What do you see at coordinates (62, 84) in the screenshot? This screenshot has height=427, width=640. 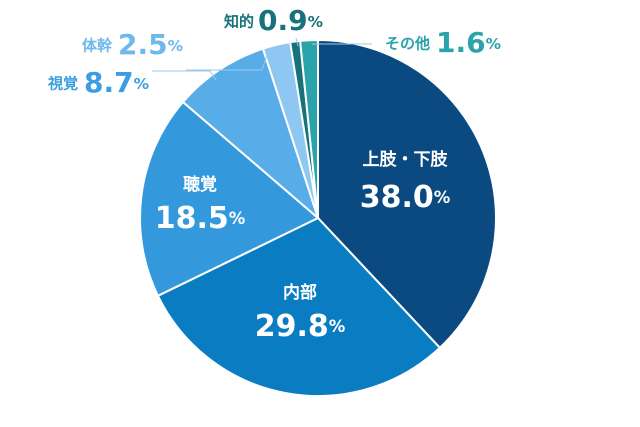 I see `category-label: 視覚` at bounding box center [62, 84].